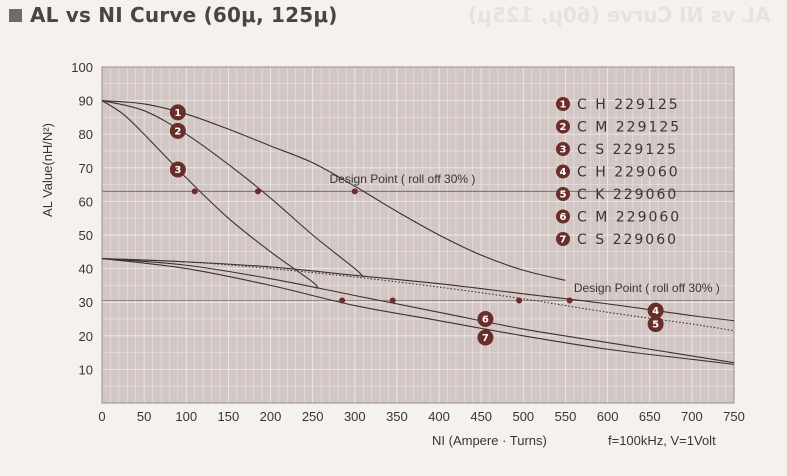  What do you see at coordinates (629, 218) in the screenshot?
I see `legend-label-6: C M 229060` at bounding box center [629, 218].